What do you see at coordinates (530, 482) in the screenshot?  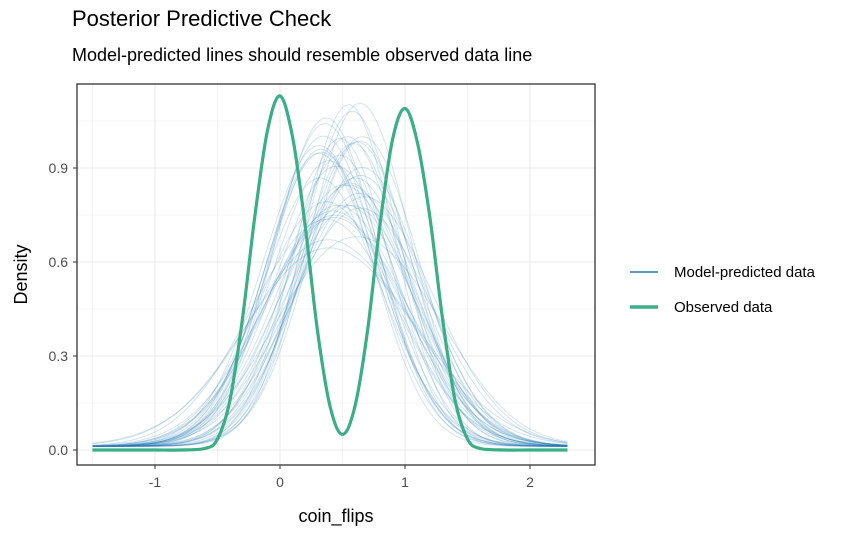 I see `x-tick-label: 2` at bounding box center [530, 482].